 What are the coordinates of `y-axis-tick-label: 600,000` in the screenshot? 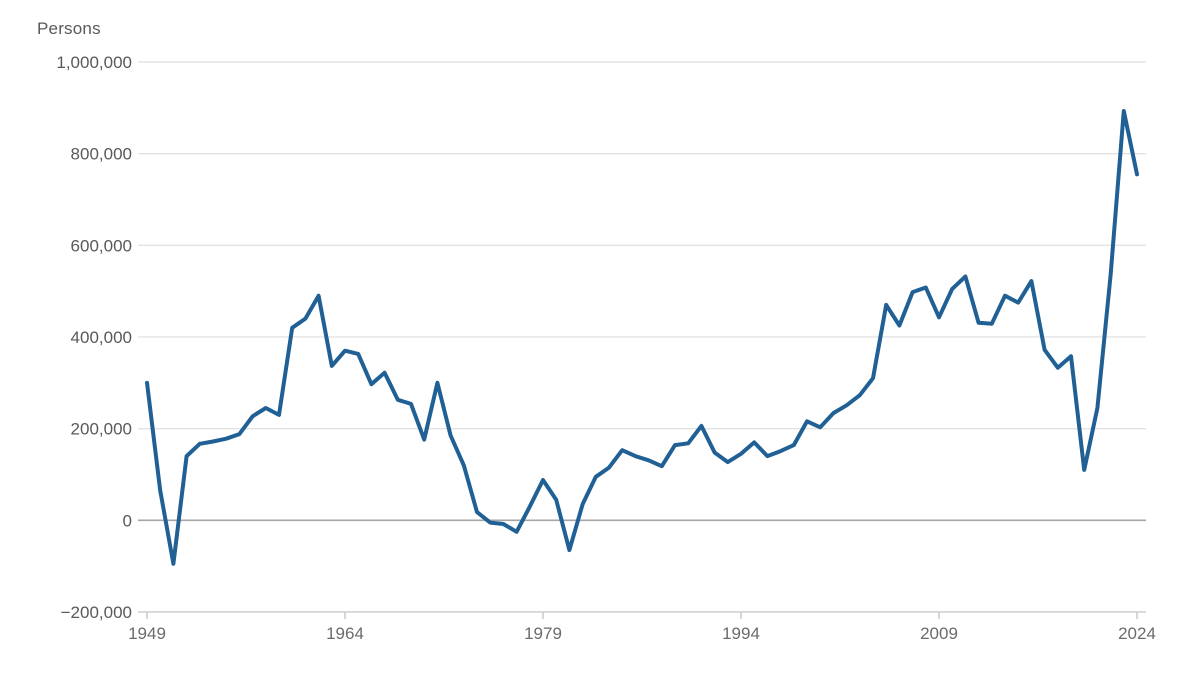 It's located at (101, 245).